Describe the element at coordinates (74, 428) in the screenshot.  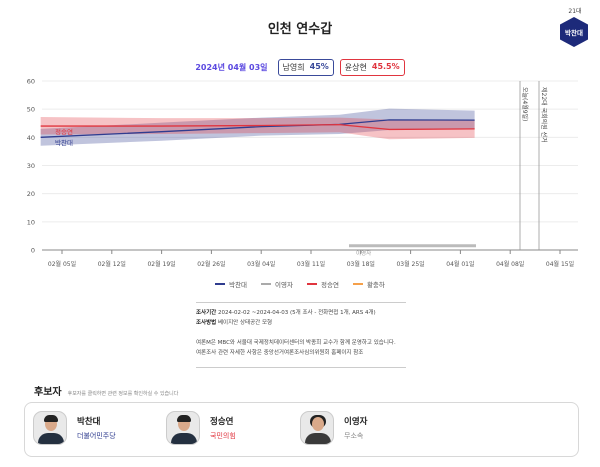
I see `candidate-card: 박찬대 더불어민주당` at that location.